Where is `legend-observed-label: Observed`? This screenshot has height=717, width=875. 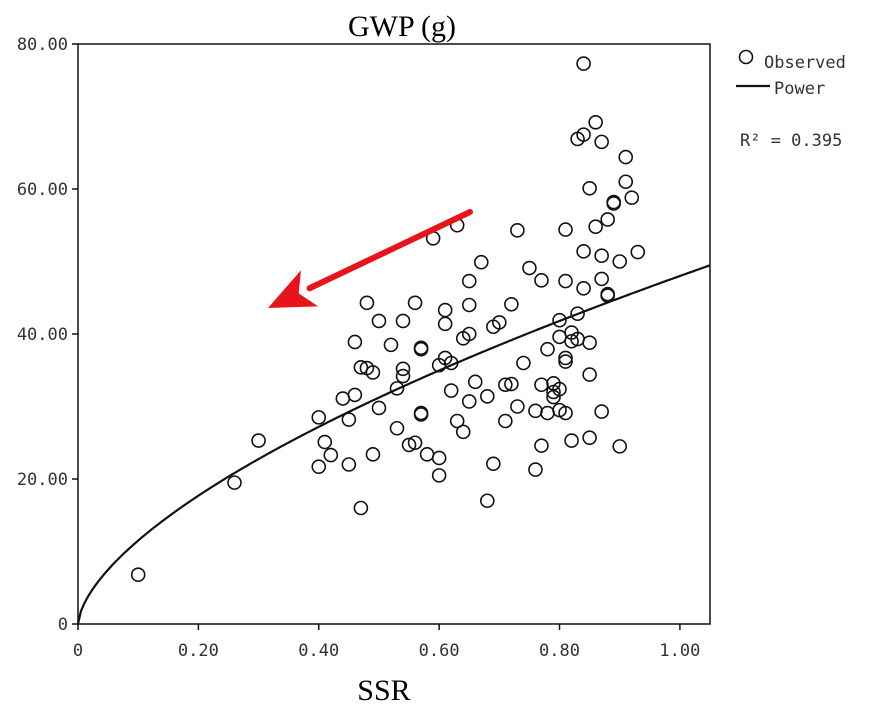 legend-observed-label: Observed is located at coordinates (805, 63).